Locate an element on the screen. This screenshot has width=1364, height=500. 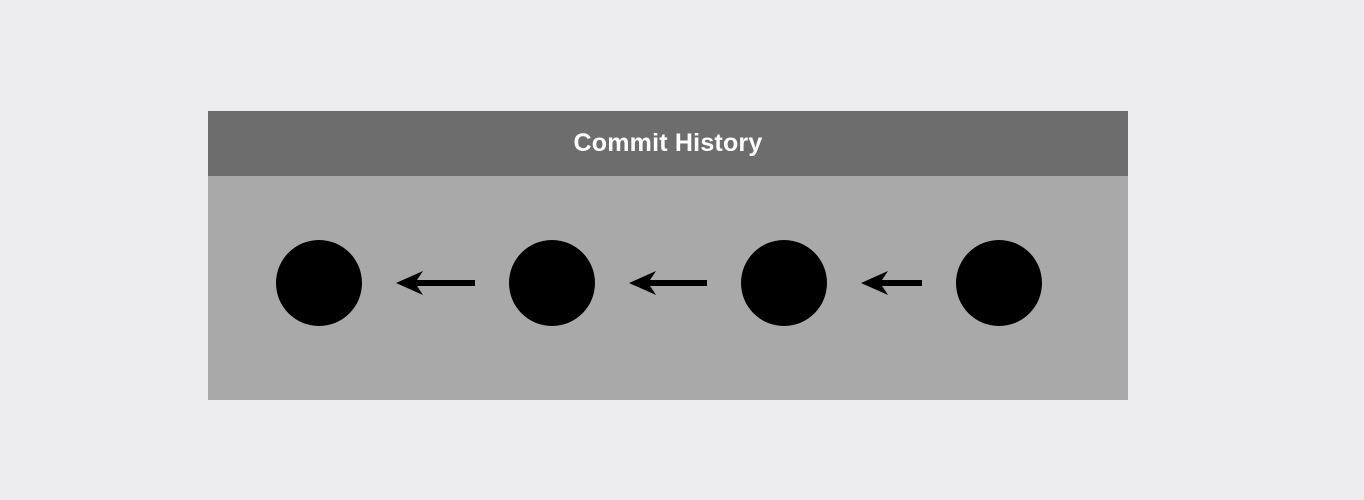
panel-title: Commit History is located at coordinates (668, 143).